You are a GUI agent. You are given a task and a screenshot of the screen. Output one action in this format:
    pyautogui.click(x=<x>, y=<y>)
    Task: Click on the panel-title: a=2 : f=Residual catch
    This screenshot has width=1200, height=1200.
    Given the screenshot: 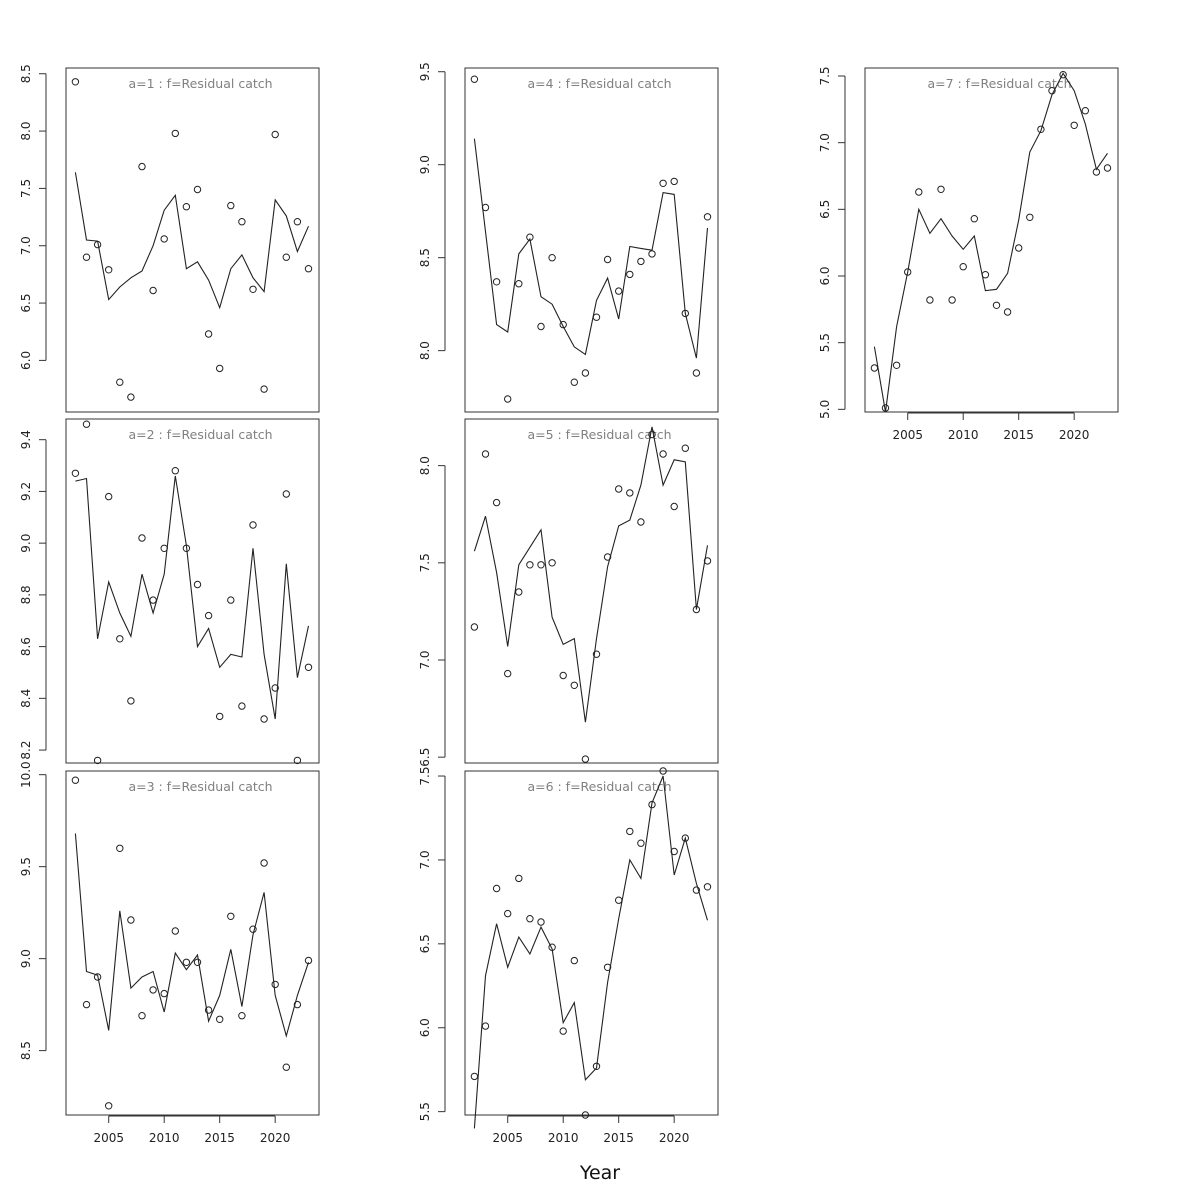 What is the action you would take?
    pyautogui.click(x=200, y=434)
    